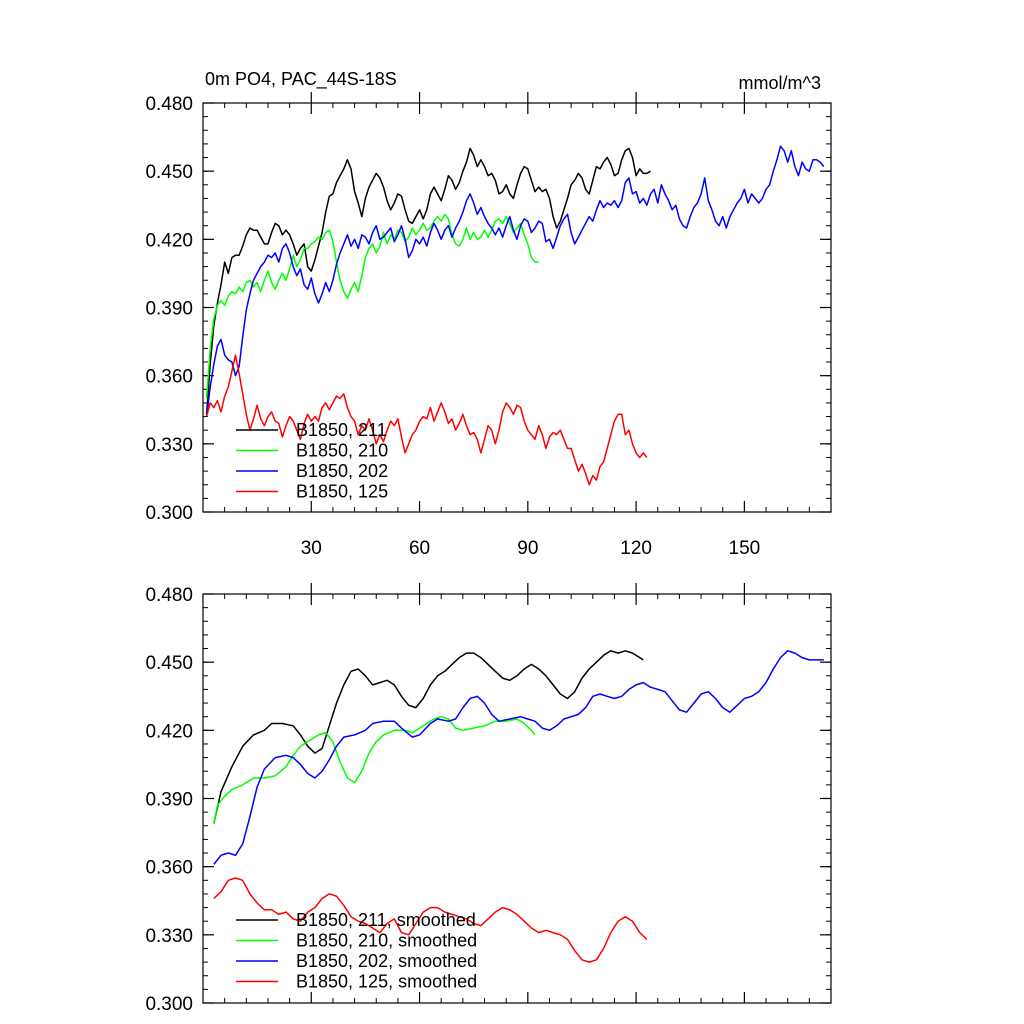 The width and height of the screenshot is (1024, 1024). What do you see at coordinates (527, 548) in the screenshot?
I see `x-tick-label: 90` at bounding box center [527, 548].